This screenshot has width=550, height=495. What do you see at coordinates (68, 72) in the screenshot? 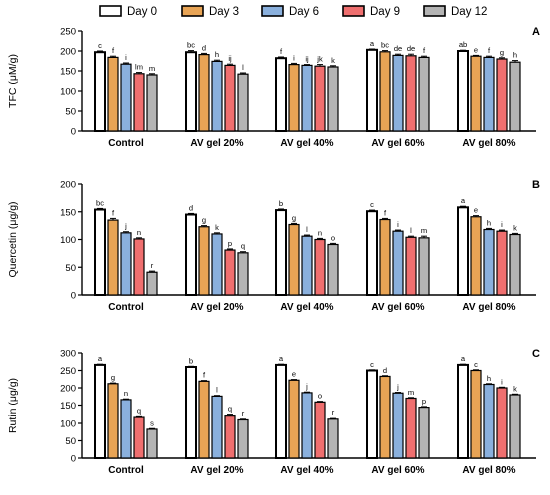
I see `y-tick-label: 150` at bounding box center [68, 72].